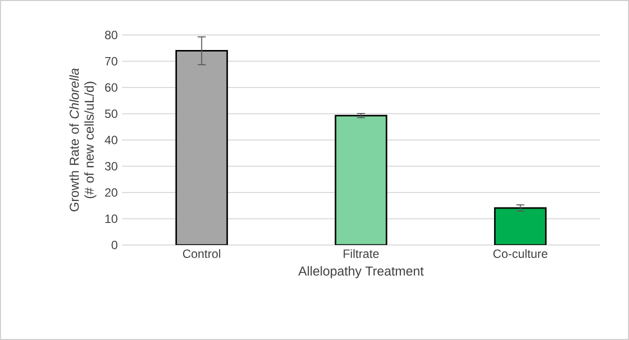 The image size is (629, 340). Describe the element at coordinates (111, 35) in the screenshot. I see `y-tick-label: 80` at that location.